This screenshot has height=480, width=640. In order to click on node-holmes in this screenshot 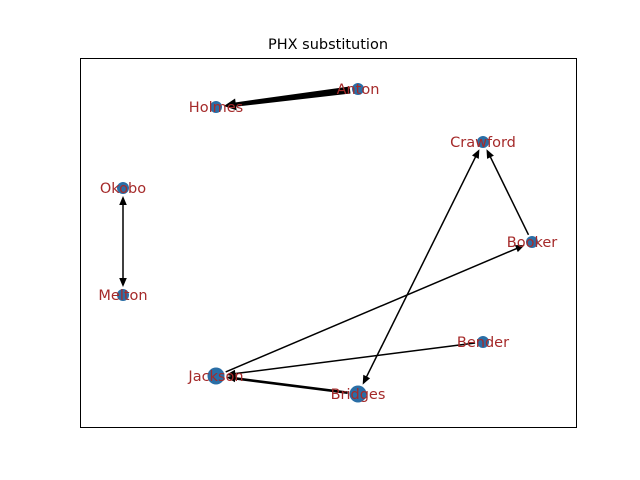, I will do `click(216, 107)`.